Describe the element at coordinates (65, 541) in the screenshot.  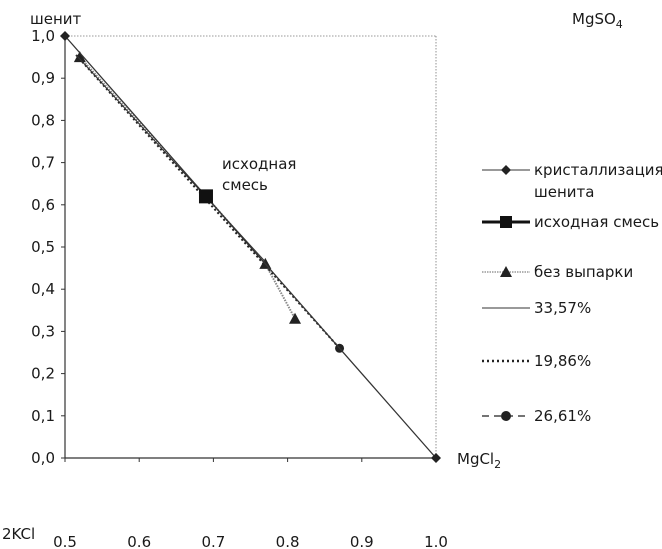
I see `x-tick-label: 0.5` at that location.